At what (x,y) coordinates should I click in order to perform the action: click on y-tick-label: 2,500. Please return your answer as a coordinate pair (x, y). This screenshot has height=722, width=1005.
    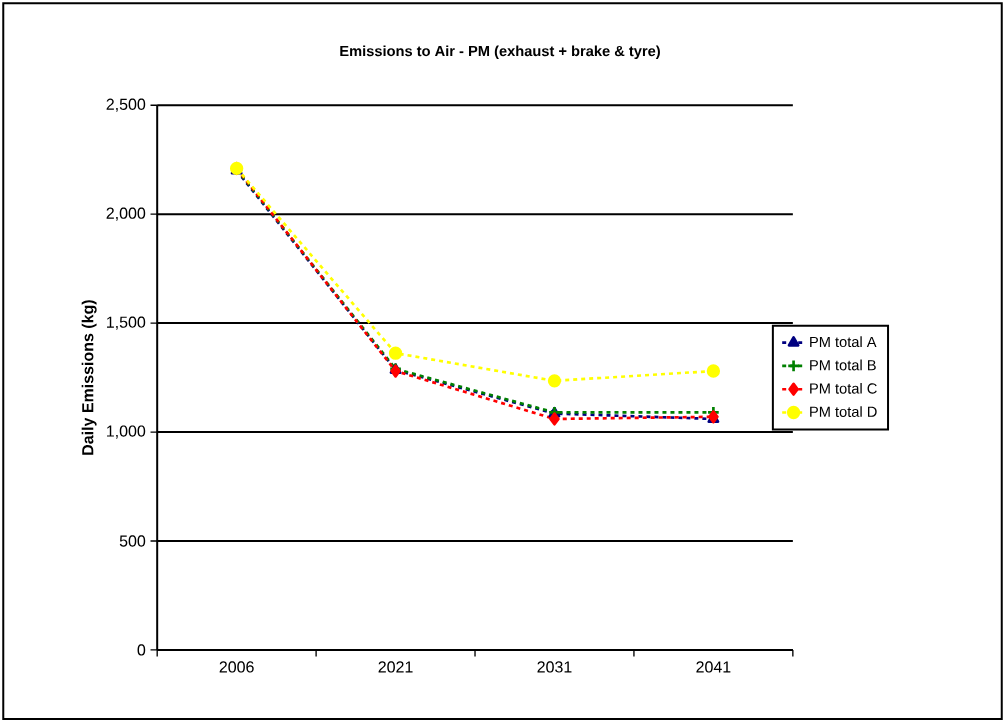
    Looking at the image, I should click on (126, 105).